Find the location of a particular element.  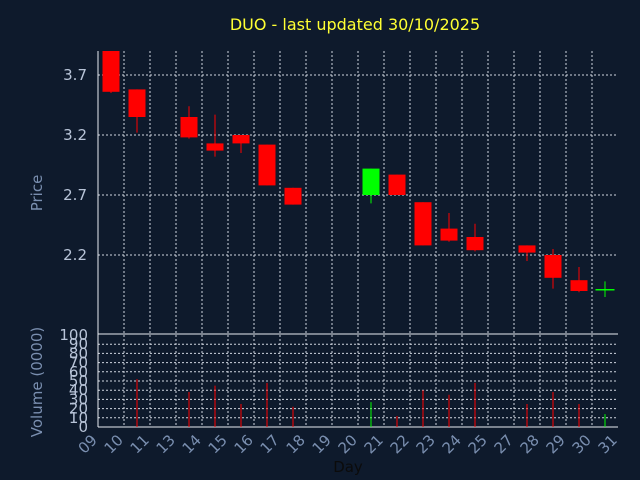

volume-tick-label: 90 is located at coordinates (78, 344).